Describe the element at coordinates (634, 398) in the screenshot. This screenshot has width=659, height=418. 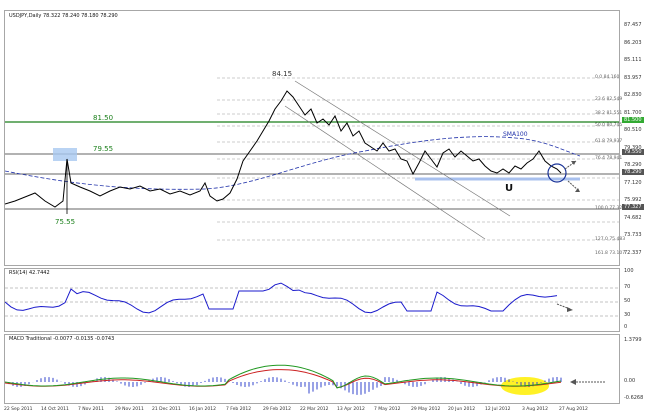
I see `macd-axis-label: -0.6268` at that location.